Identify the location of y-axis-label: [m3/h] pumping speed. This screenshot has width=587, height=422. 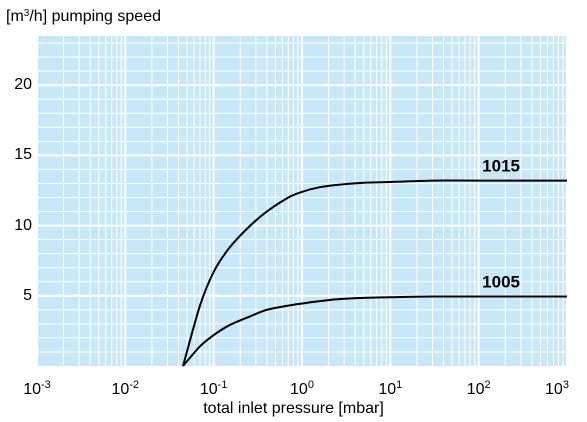
(83, 16).